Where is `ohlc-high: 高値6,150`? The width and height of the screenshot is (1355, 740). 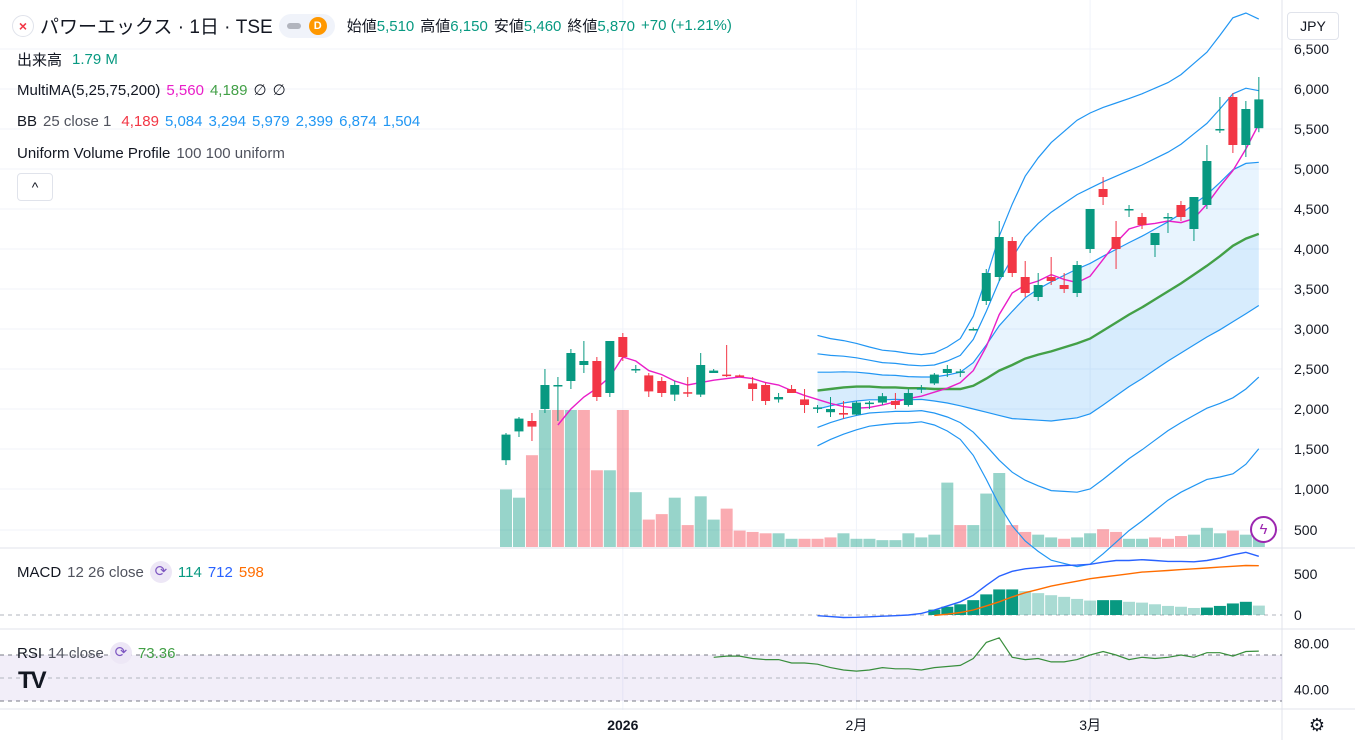
ohlc-high: 高値6,150 is located at coordinates (454, 26).